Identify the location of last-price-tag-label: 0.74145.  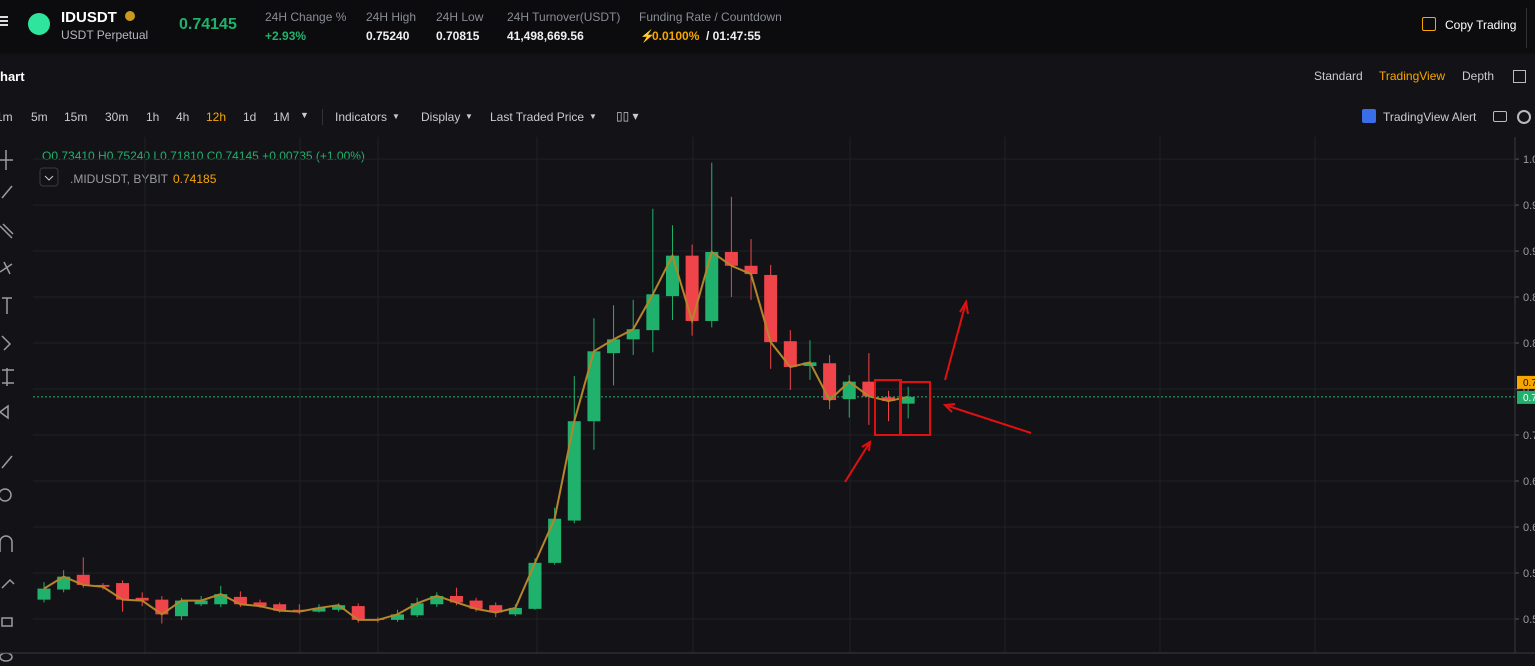
(1529, 398).